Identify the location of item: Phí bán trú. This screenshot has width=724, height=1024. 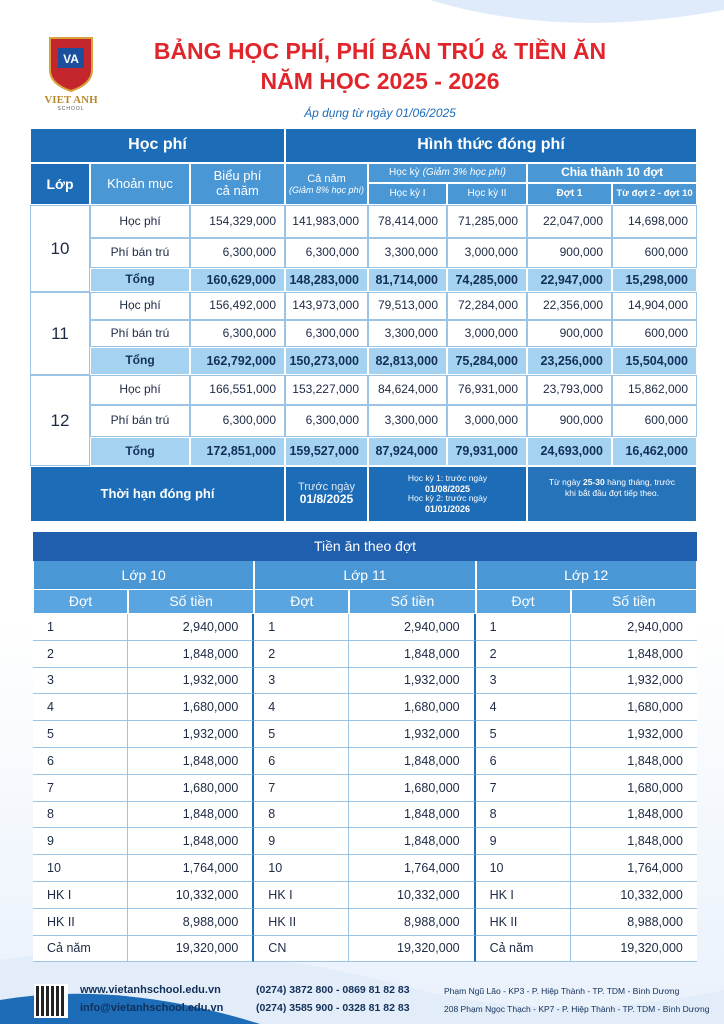
(140, 253).